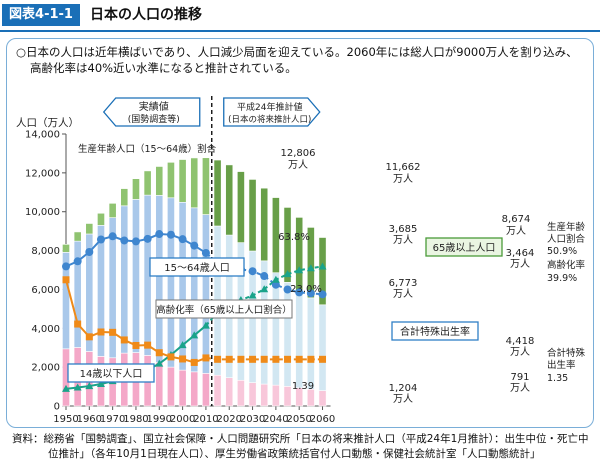 The image size is (600, 476). What do you see at coordinates (519, 377) in the screenshot?
I see `under15-2060: 791` at bounding box center [519, 377].